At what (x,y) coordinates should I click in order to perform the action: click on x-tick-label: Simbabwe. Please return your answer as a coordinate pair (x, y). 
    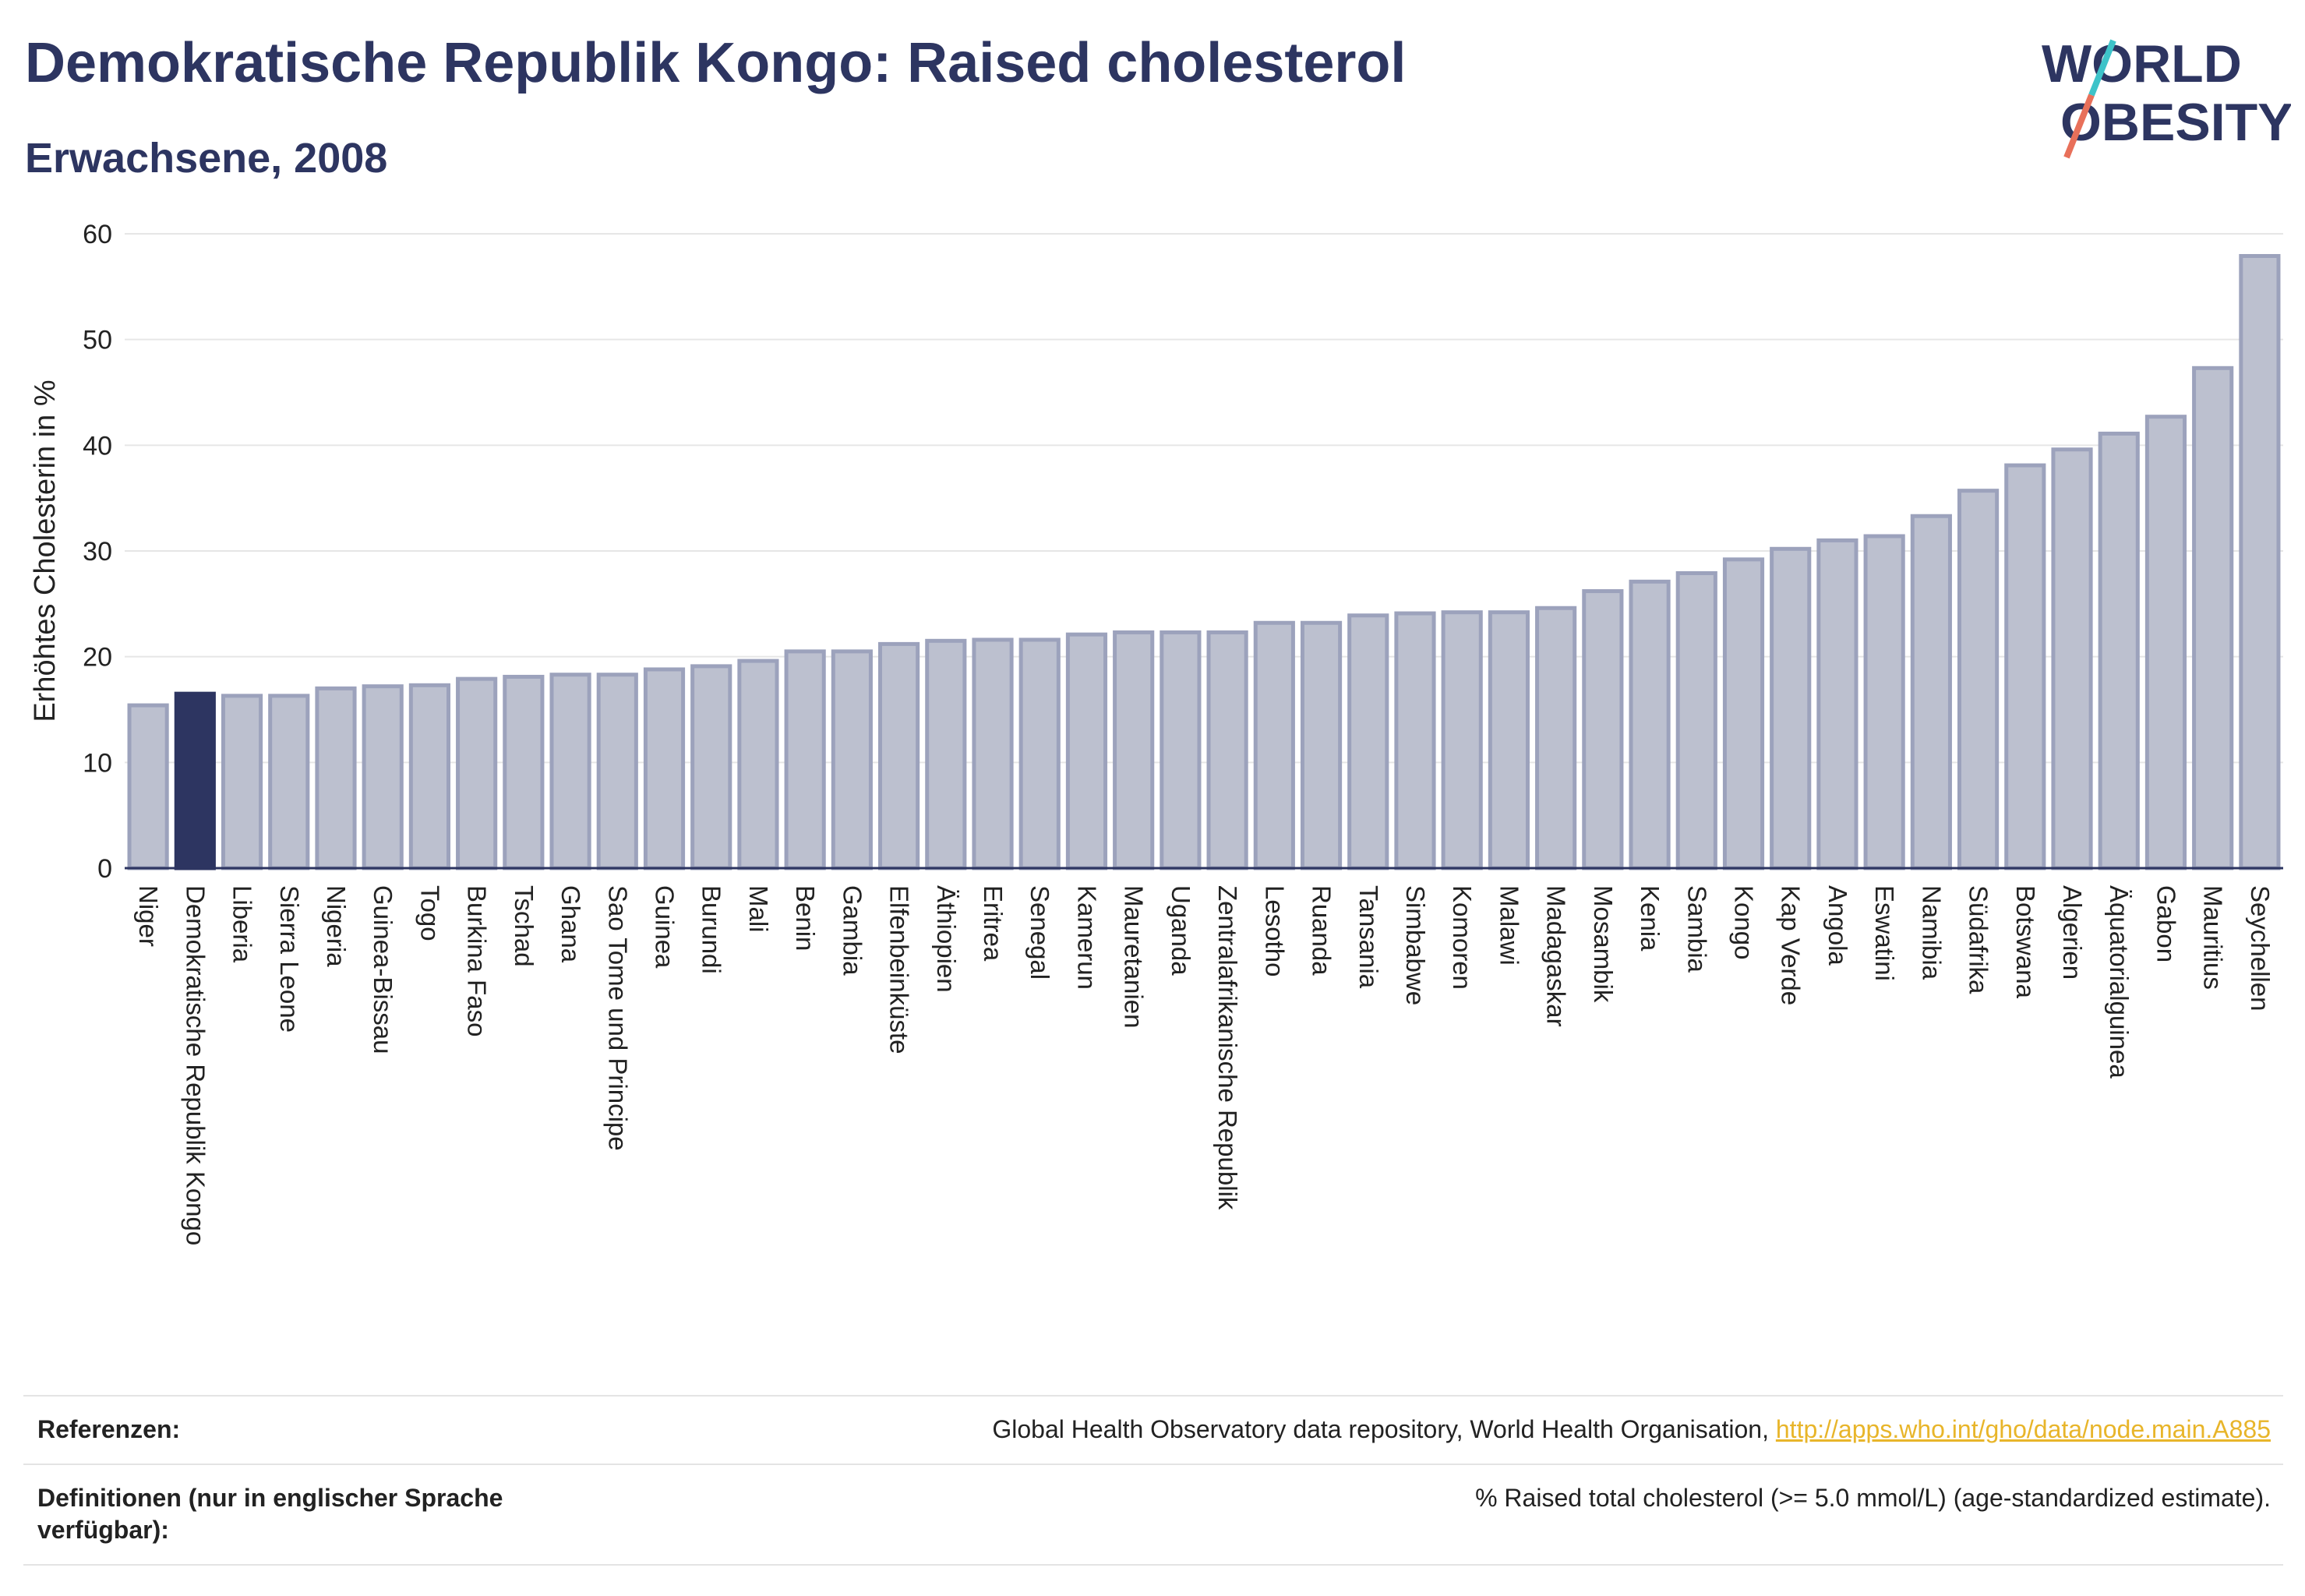
    Looking at the image, I should click on (1415, 945).